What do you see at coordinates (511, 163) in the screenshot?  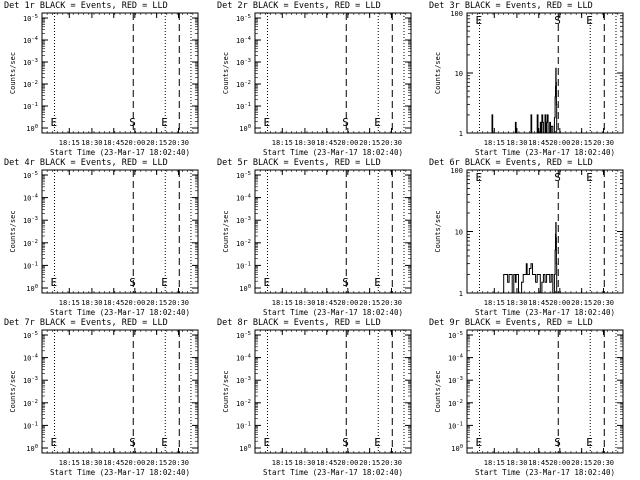 I see `panel-title: Det 6r BLACK = Events, RED = LLD` at bounding box center [511, 163].